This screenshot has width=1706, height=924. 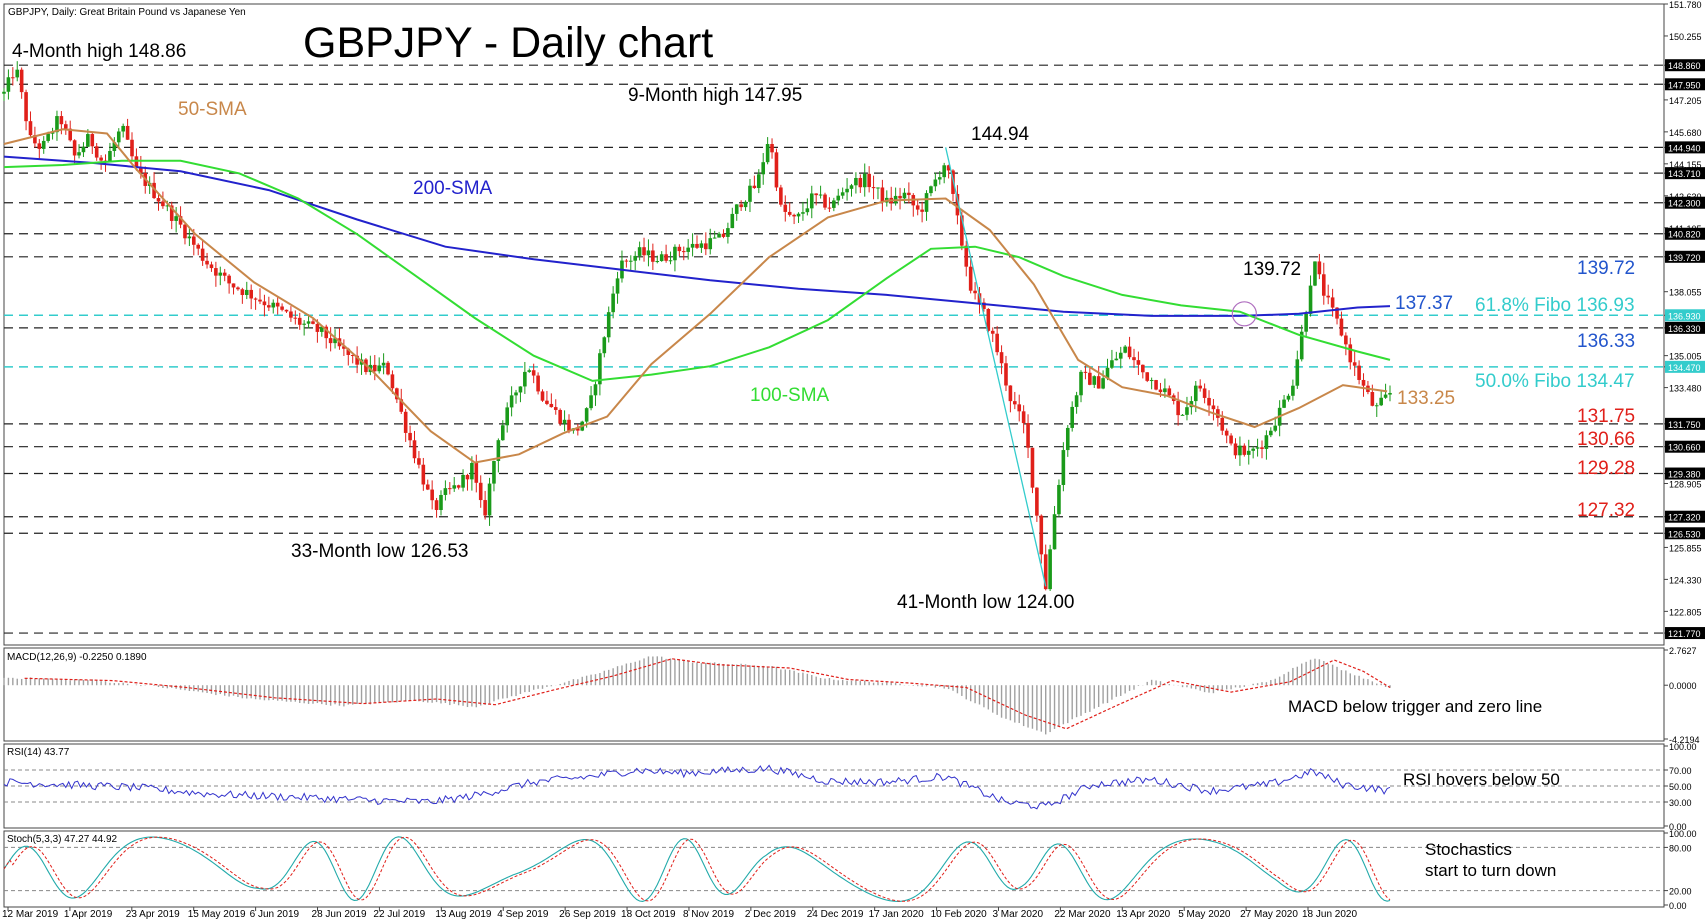 I want to click on label-200-sma: 200-SMA, so click(x=453, y=188).